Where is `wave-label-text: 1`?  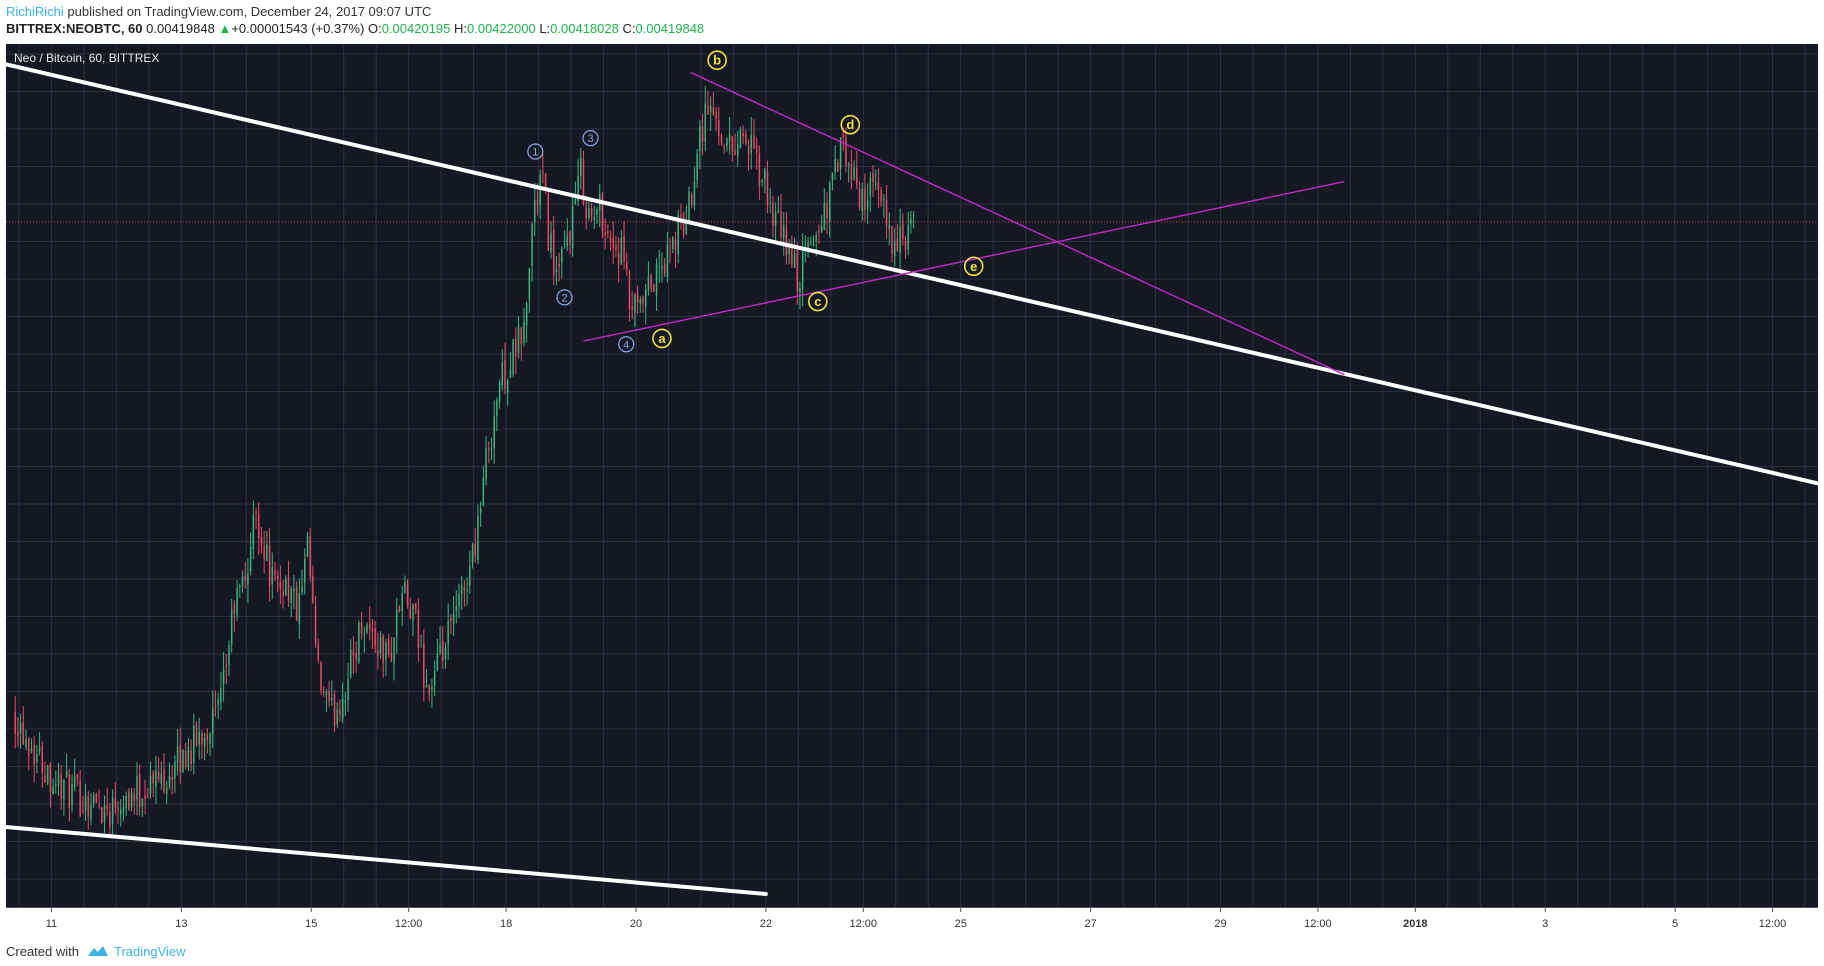 wave-label-text: 1 is located at coordinates (535, 153).